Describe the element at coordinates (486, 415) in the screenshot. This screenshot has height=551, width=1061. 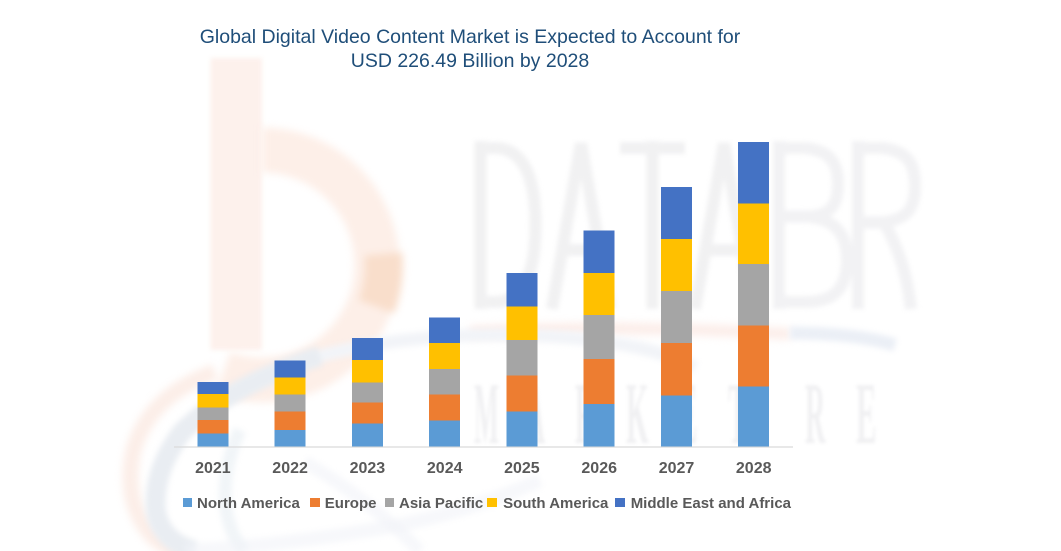
I see `svg-text: M` at that location.